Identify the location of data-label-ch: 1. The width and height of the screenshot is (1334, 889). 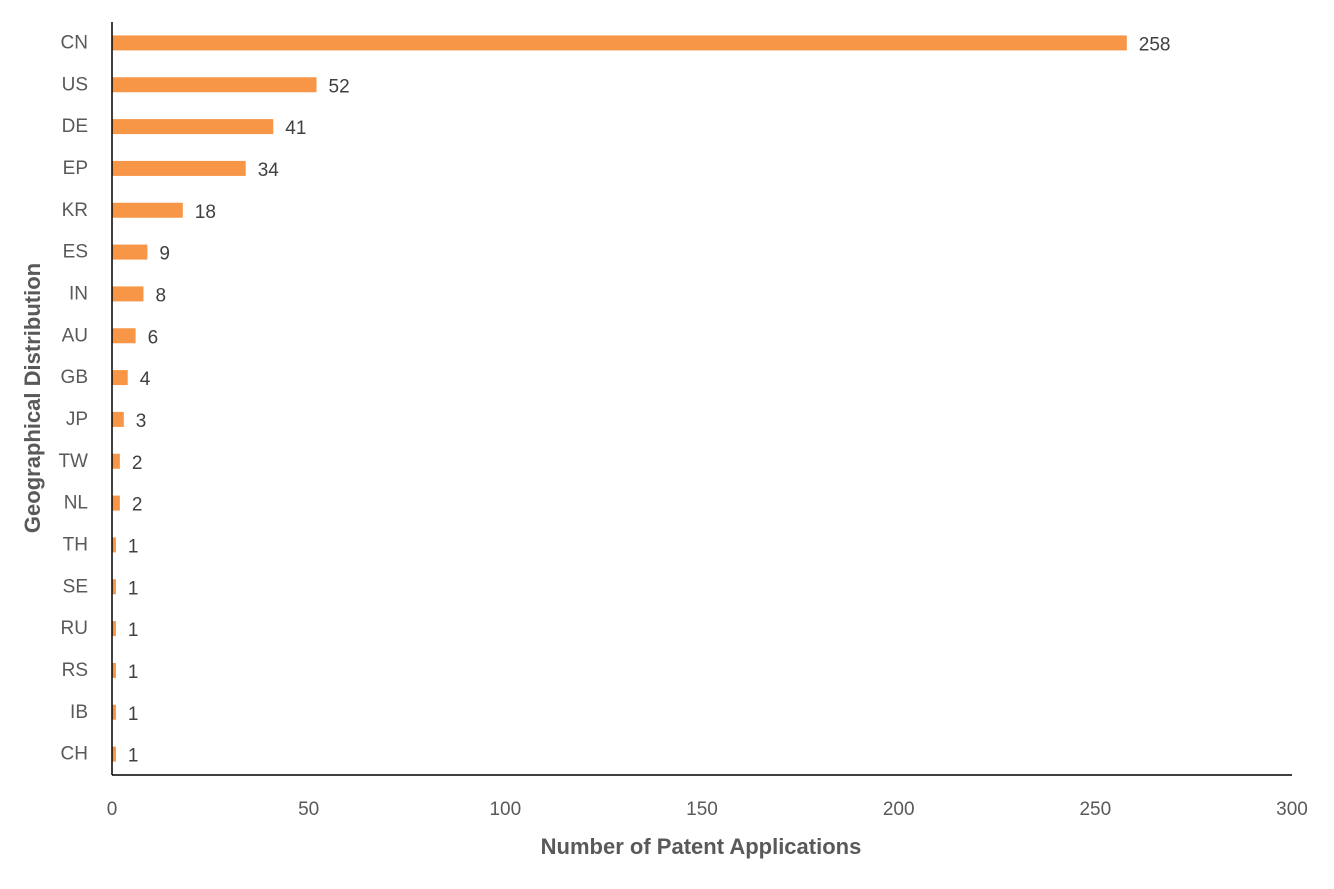
(133, 756).